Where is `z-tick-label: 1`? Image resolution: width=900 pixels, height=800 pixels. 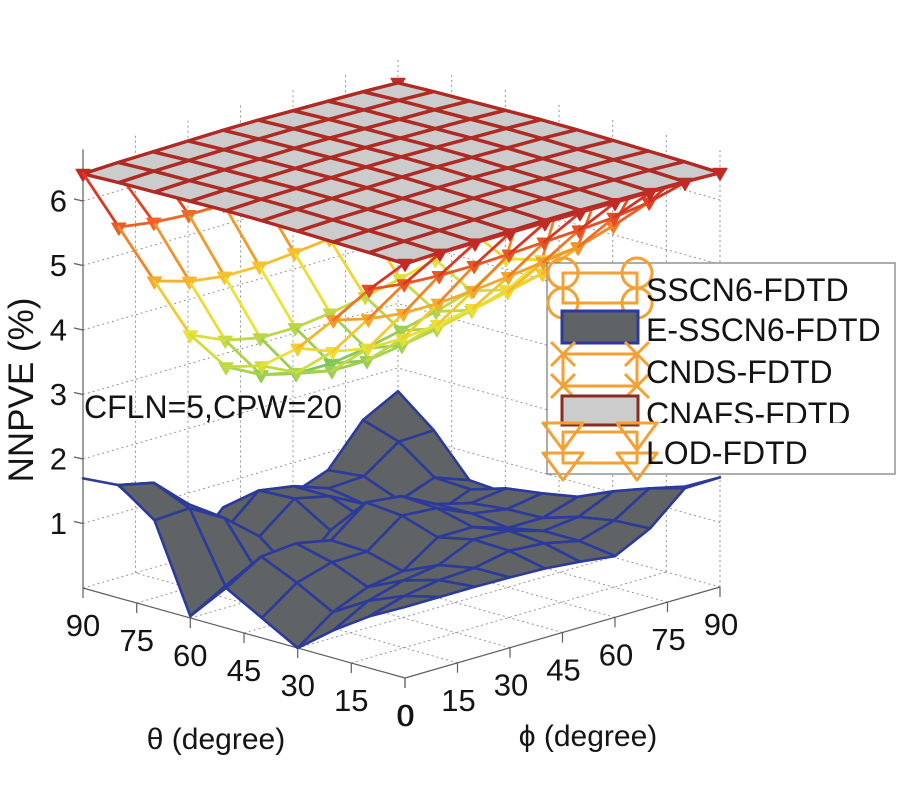 z-tick-label: 1 is located at coordinates (58, 523).